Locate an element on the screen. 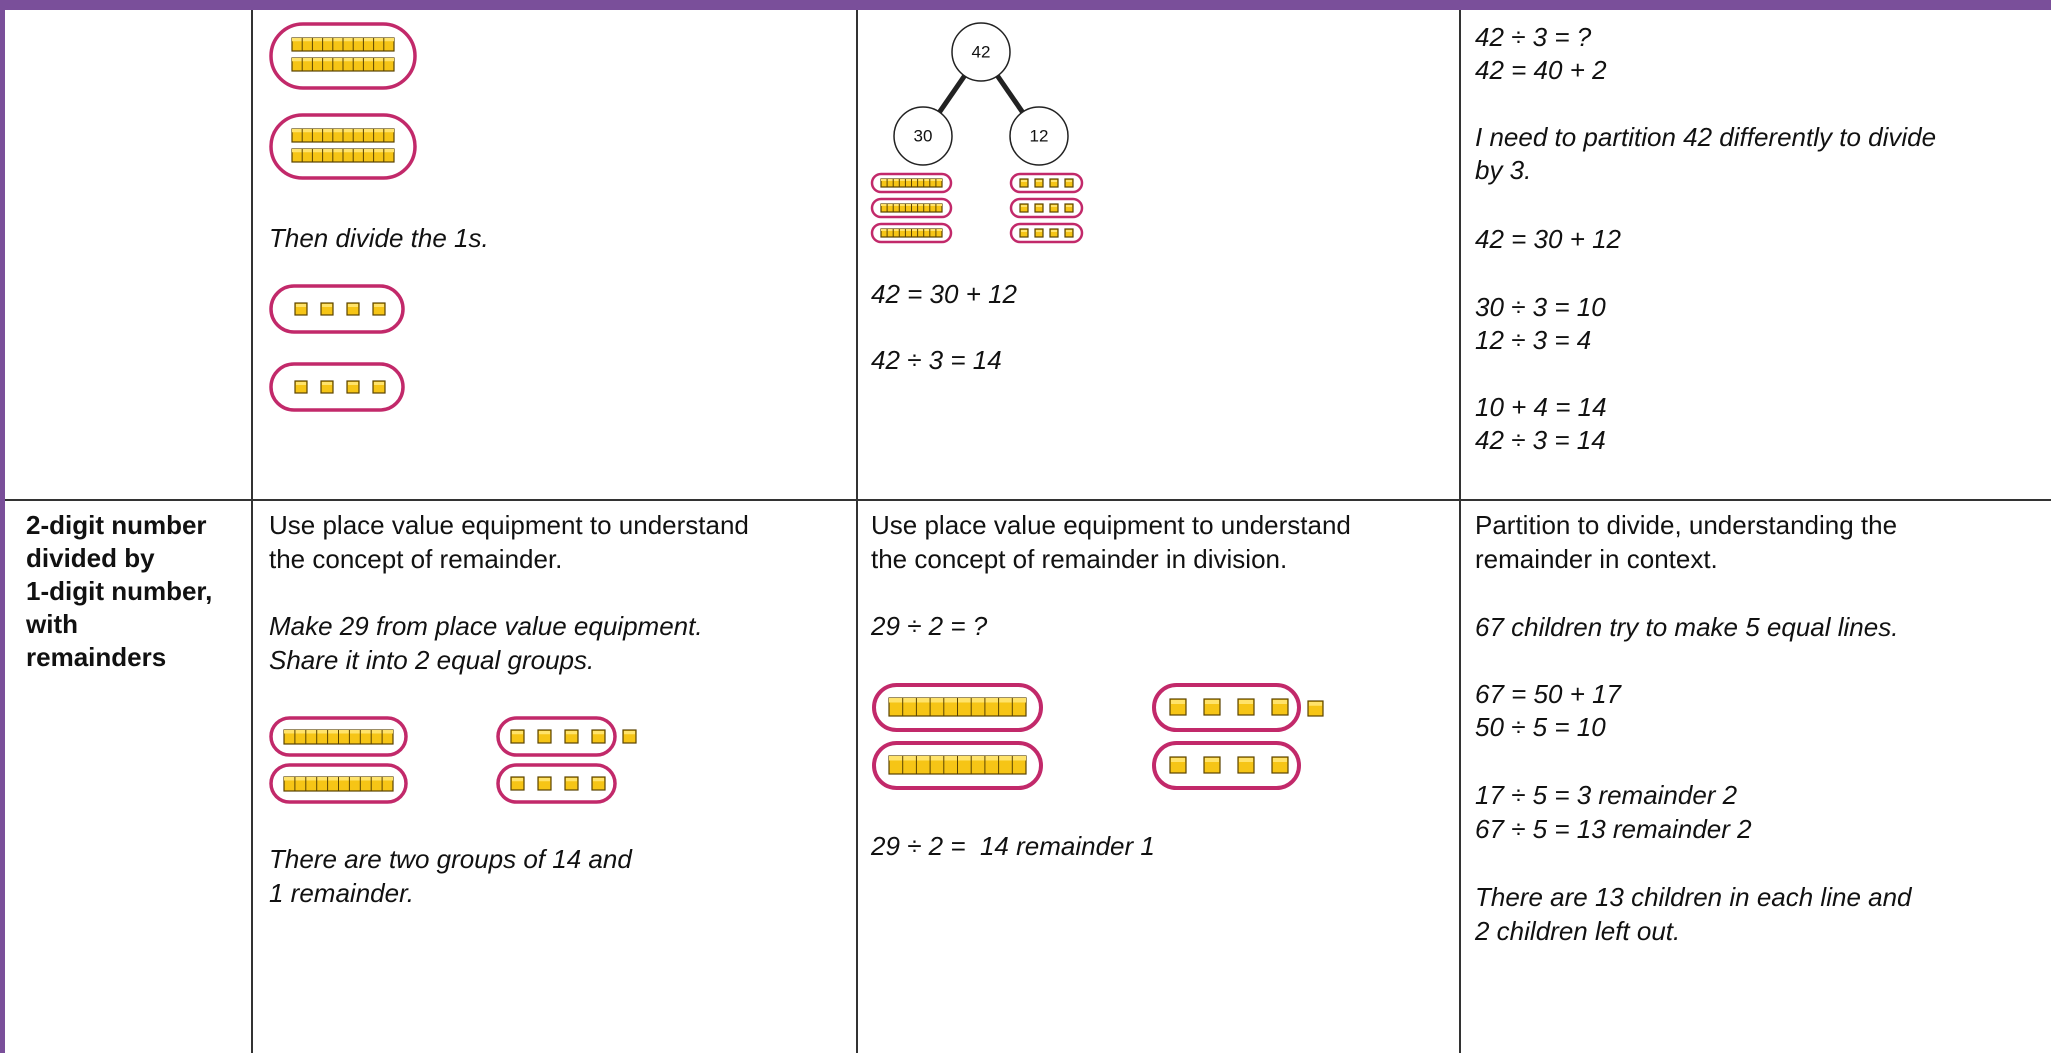  text-line: remainder in context. is located at coordinates (1596, 559).